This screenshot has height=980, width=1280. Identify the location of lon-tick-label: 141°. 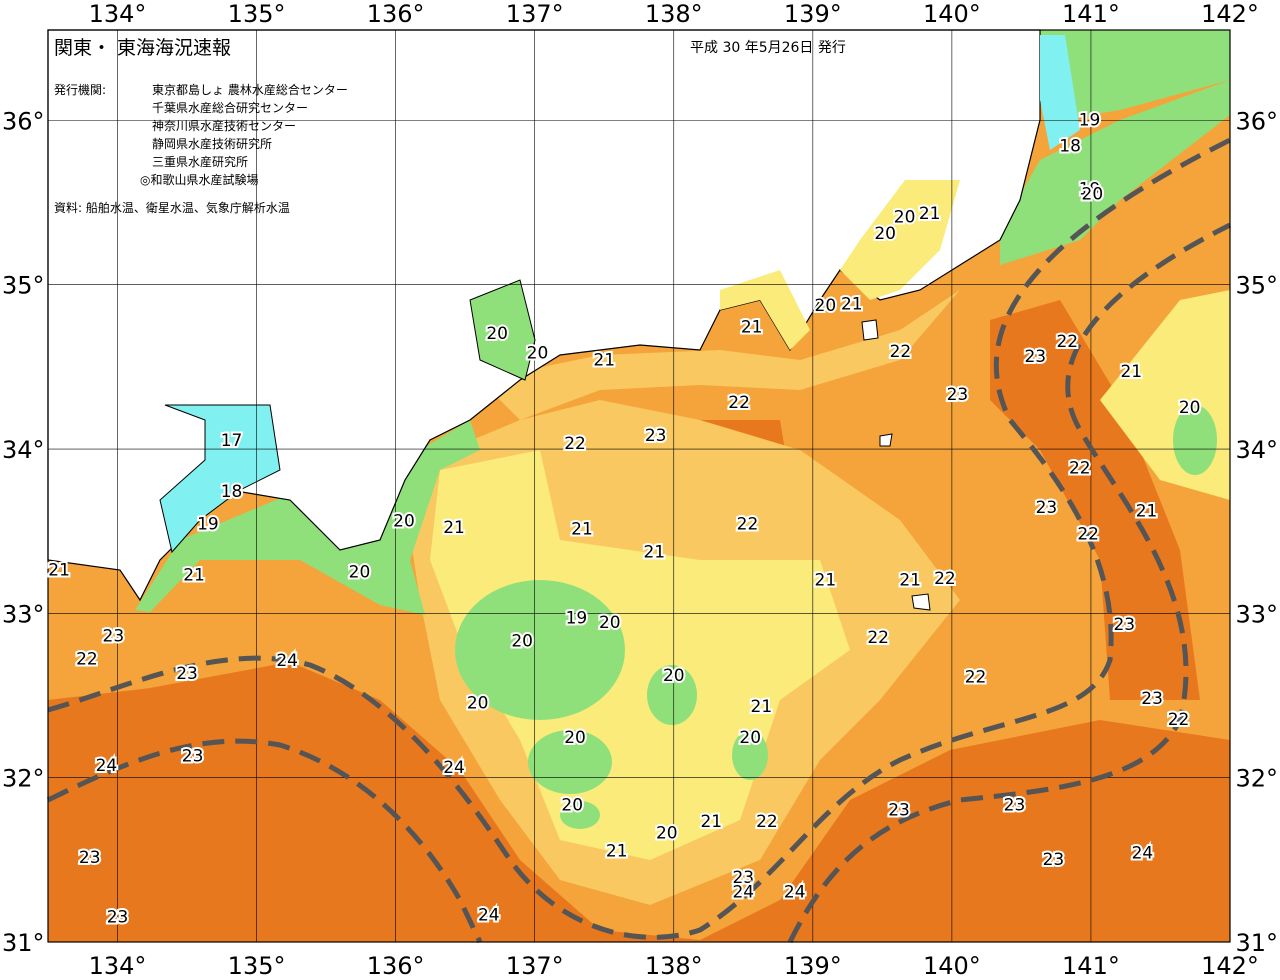
(1091, 14).